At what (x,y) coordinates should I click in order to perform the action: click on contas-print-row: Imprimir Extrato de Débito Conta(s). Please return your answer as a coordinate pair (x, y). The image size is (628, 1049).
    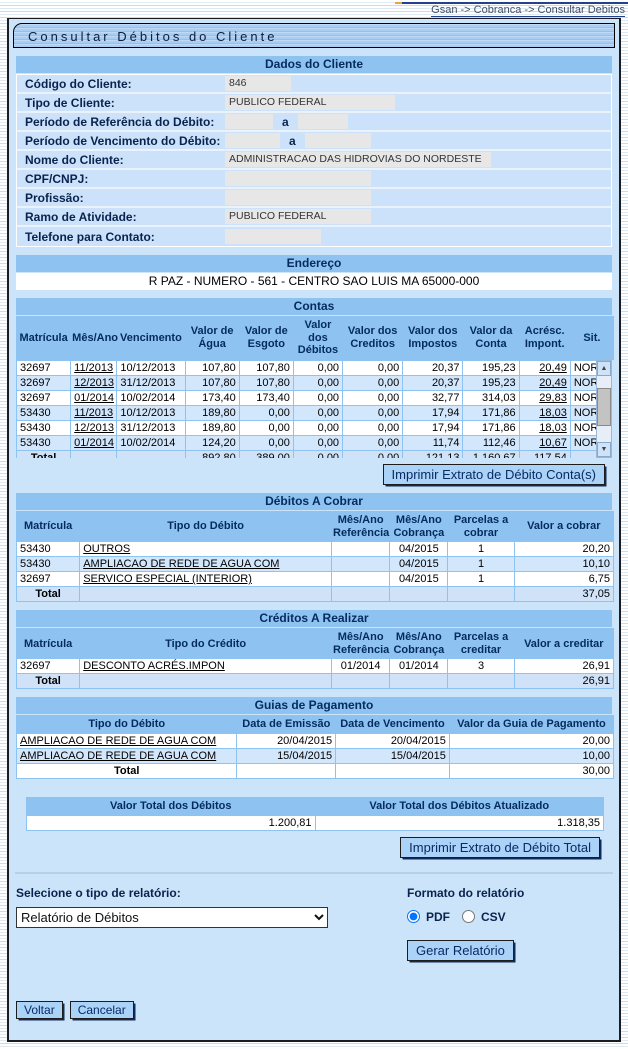
    Looking at the image, I should click on (310, 474).